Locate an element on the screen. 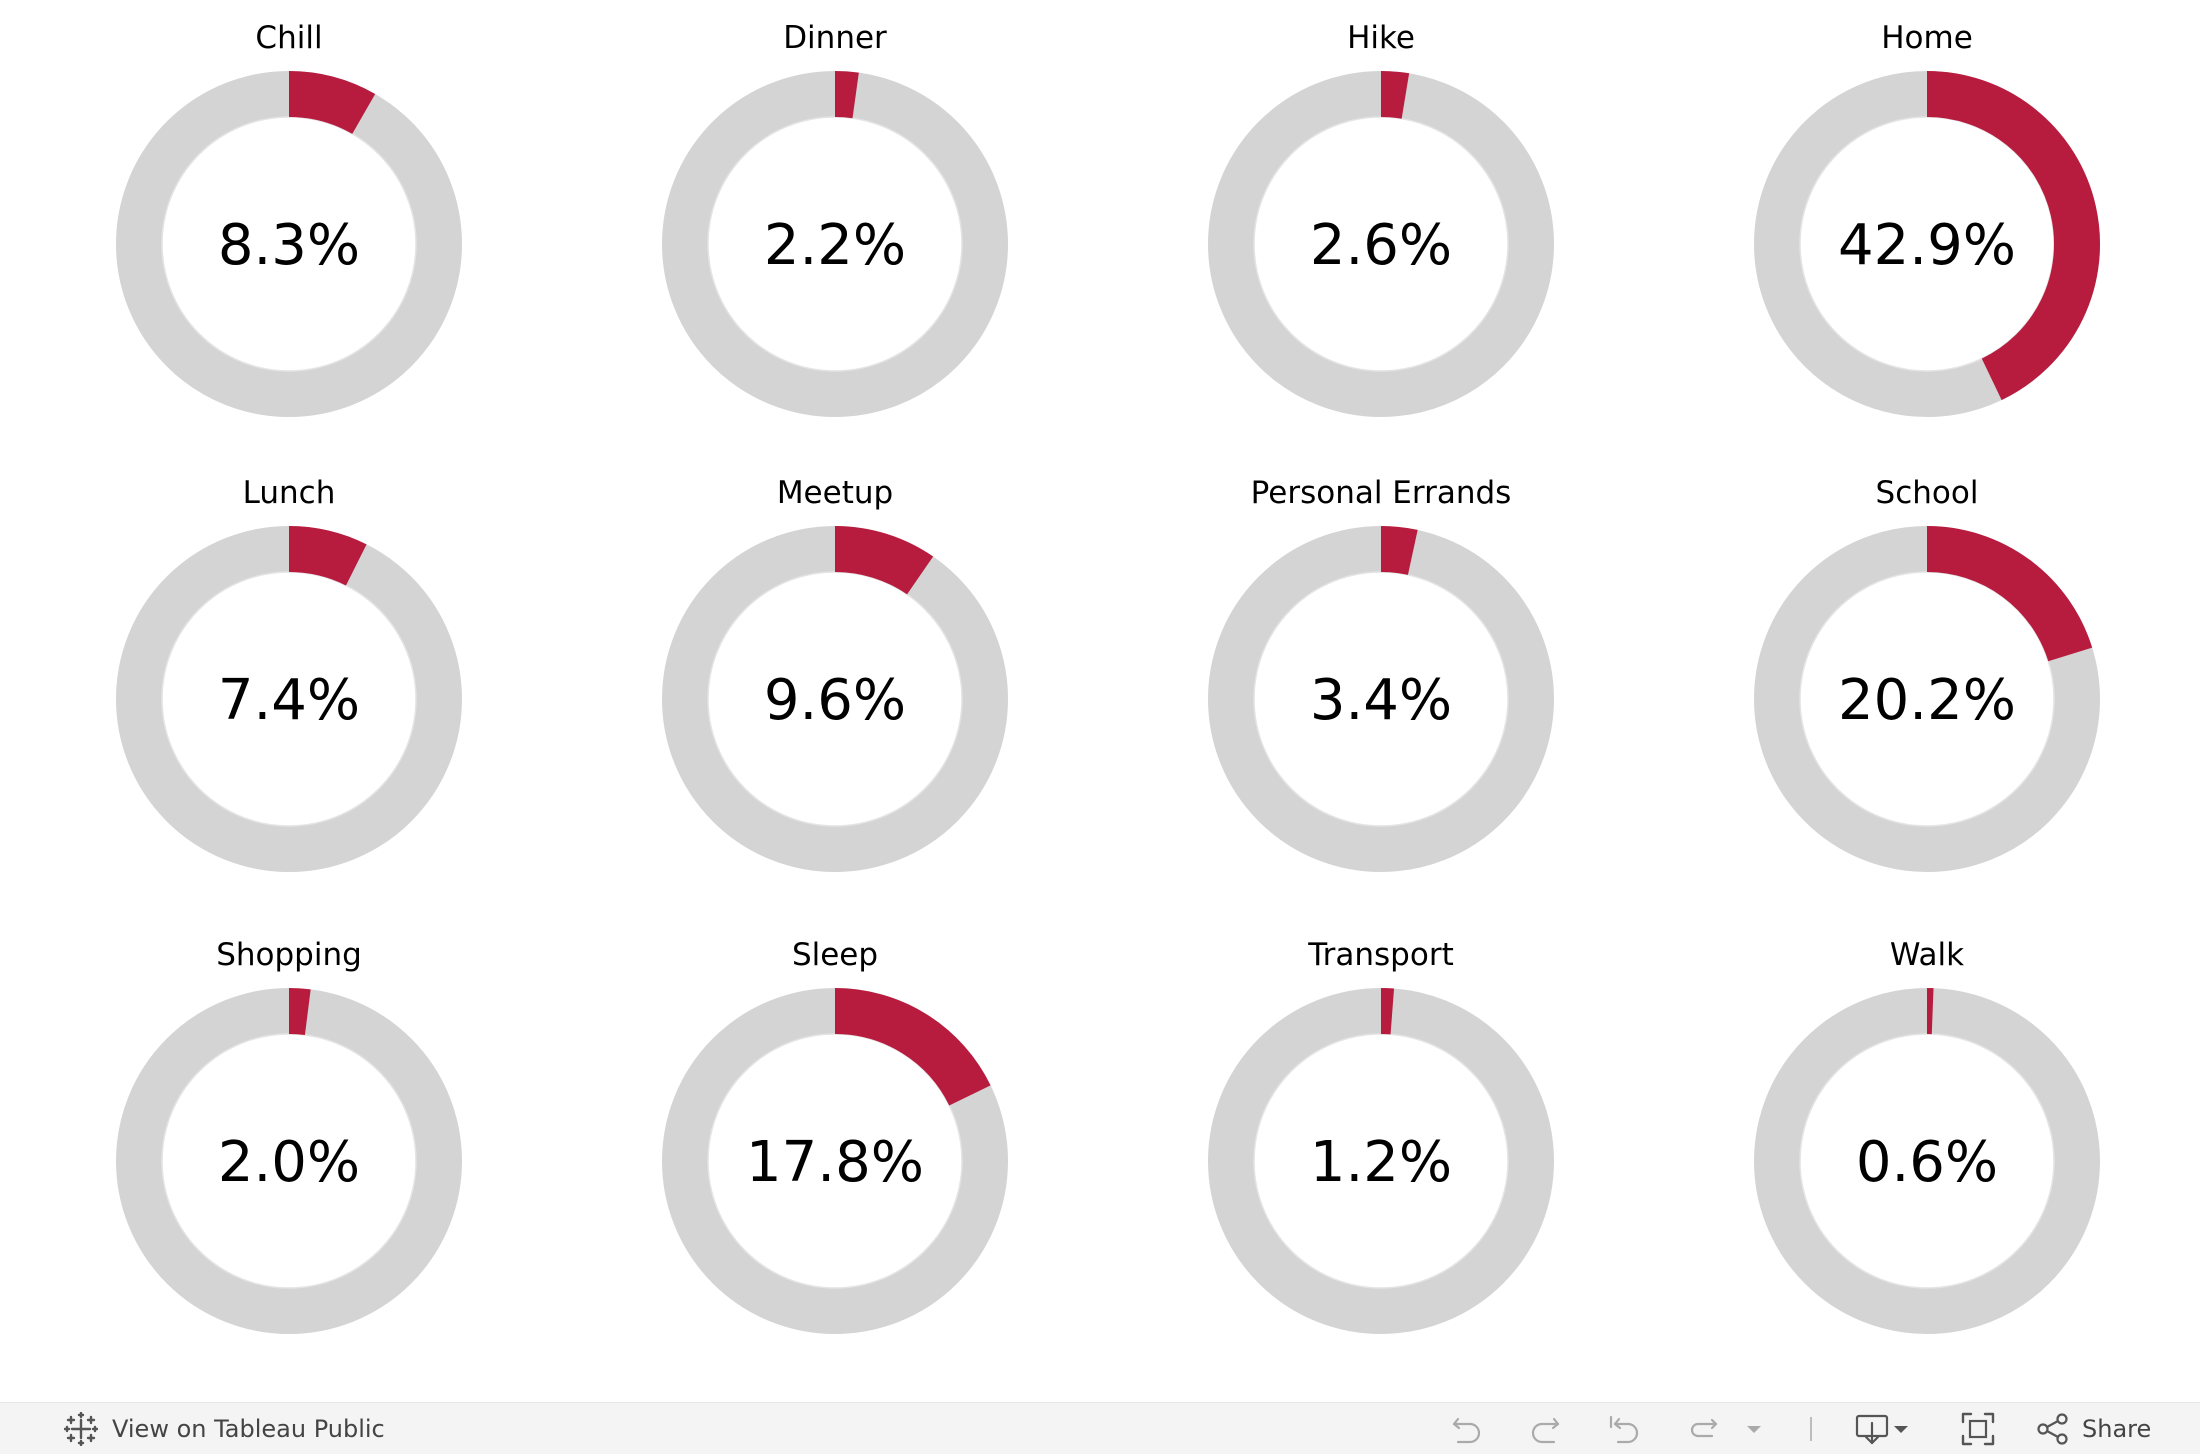 Image resolution: width=2200 pixels, height=1455 pixels. donut-title-home: Home is located at coordinates (1927, 38).